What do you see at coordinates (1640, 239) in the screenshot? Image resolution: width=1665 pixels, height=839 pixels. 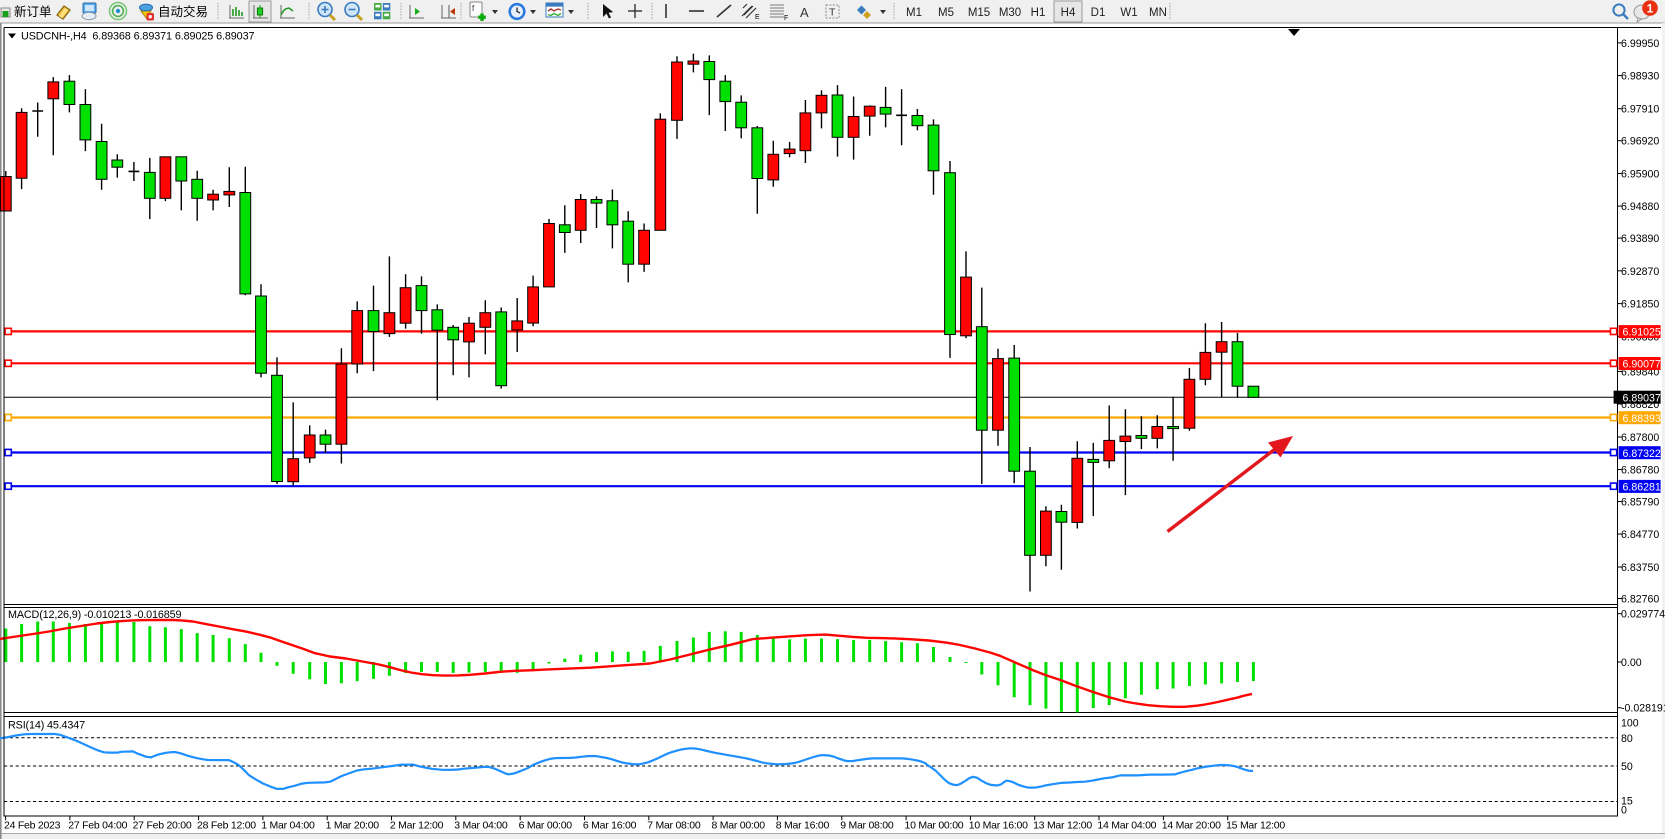 I see `svg-text: 6.93890` at bounding box center [1640, 239].